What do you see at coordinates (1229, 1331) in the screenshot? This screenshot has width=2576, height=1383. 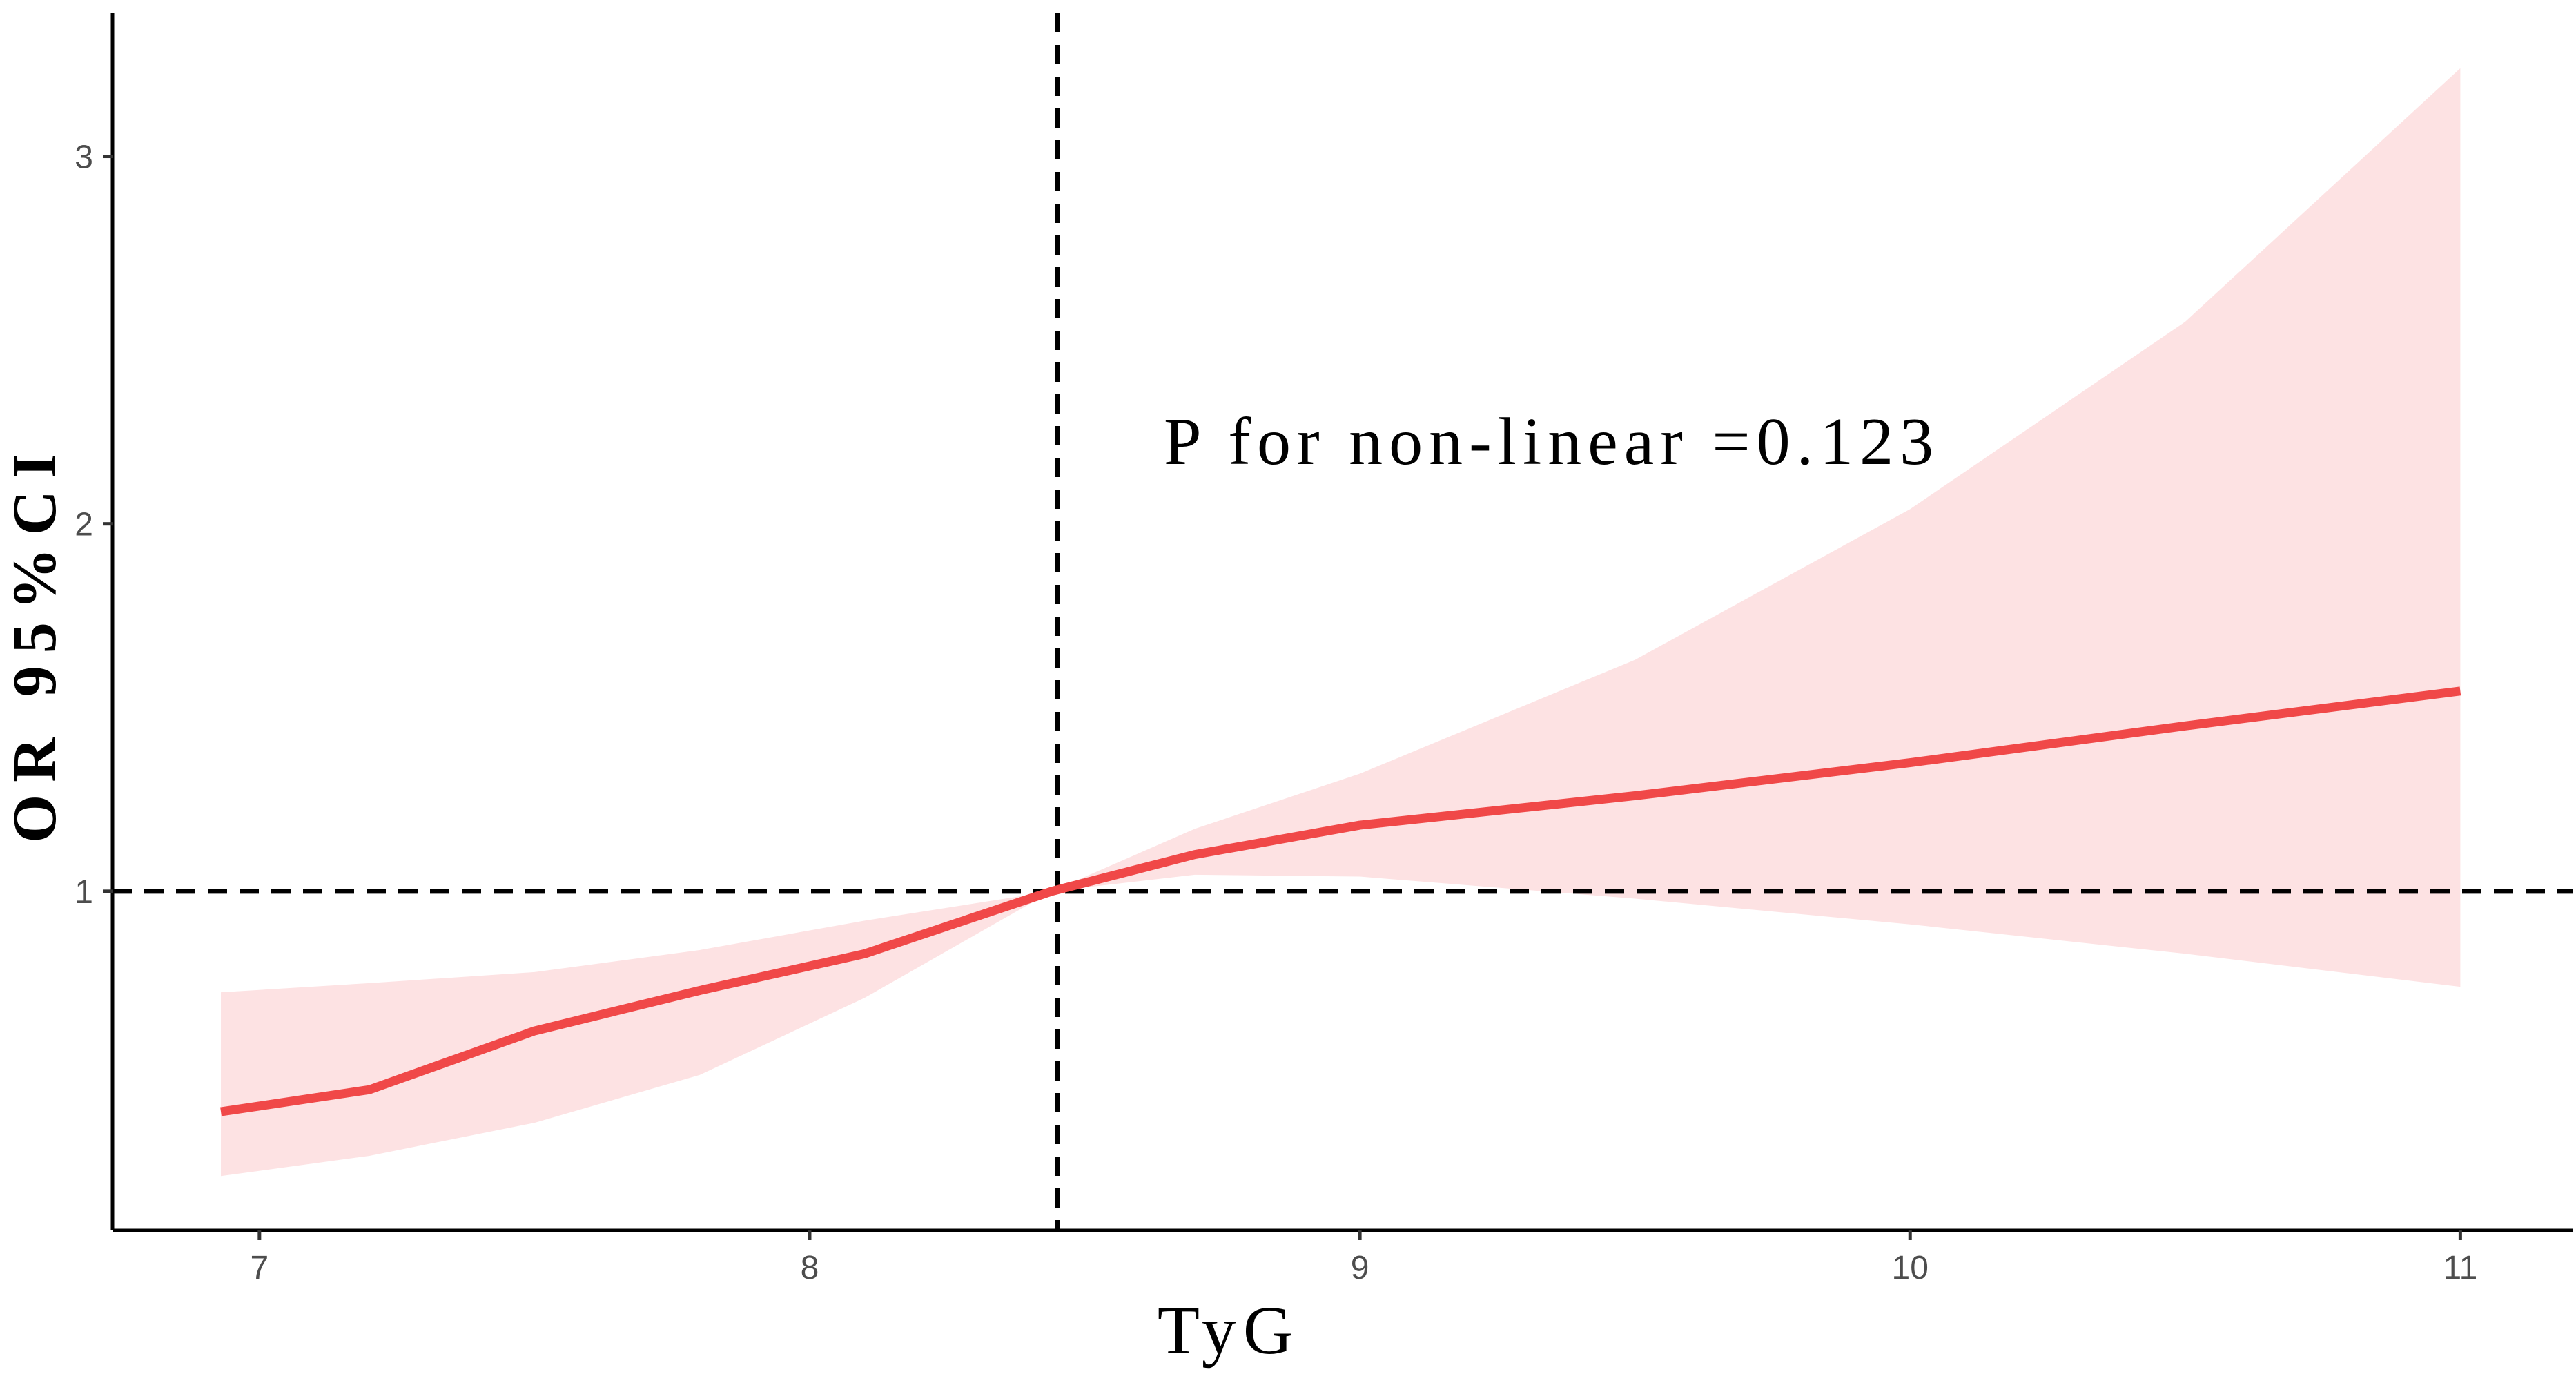 I see `x-axis-title: TyG` at bounding box center [1229, 1331].